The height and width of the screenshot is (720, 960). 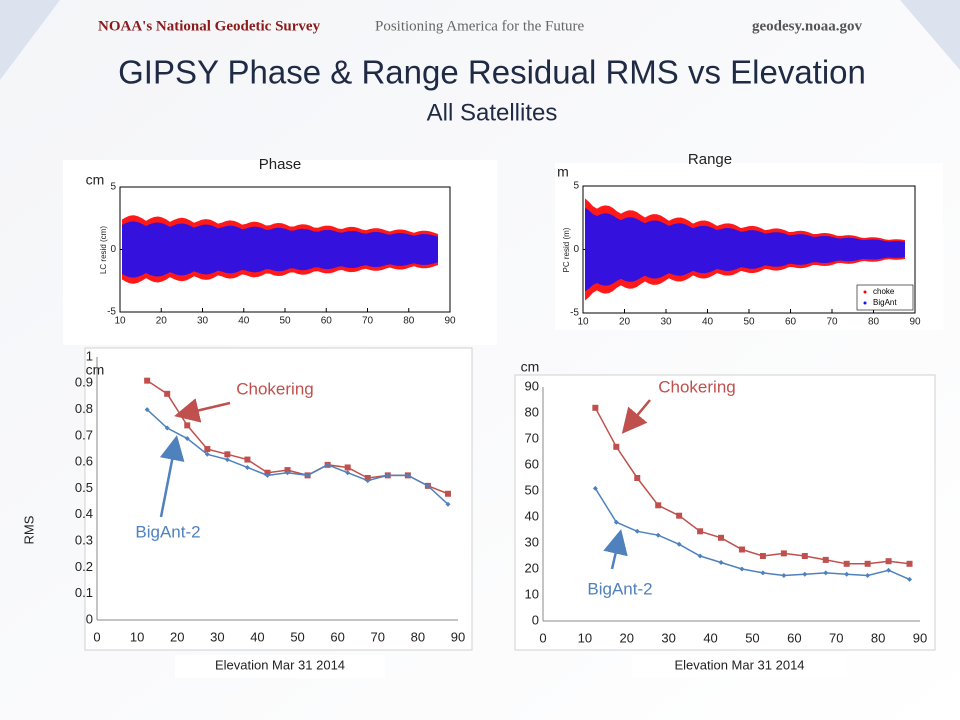 What do you see at coordinates (280, 164) in the screenshot?
I see `chart-title: Phase` at bounding box center [280, 164].